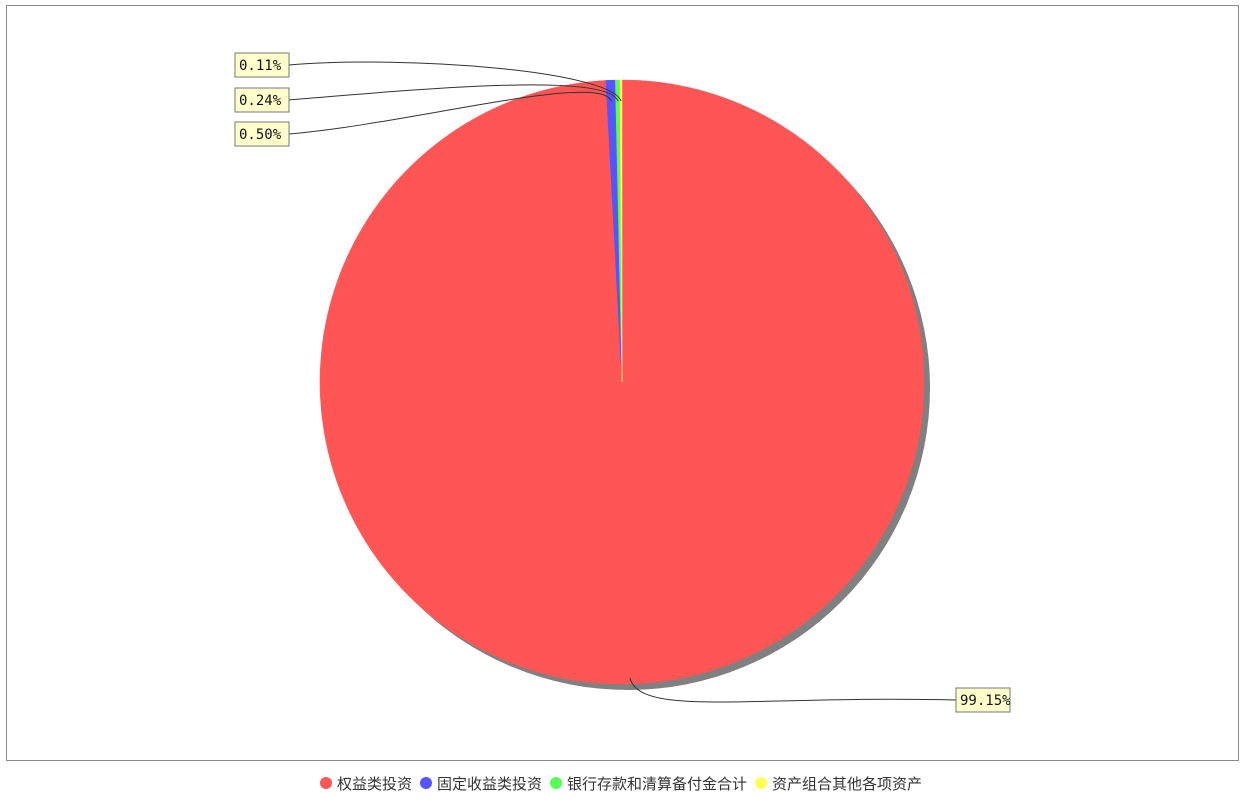 This screenshot has width=1242, height=798. What do you see at coordinates (985, 701) in the screenshot?
I see `data-label-0: 99.15%` at bounding box center [985, 701].